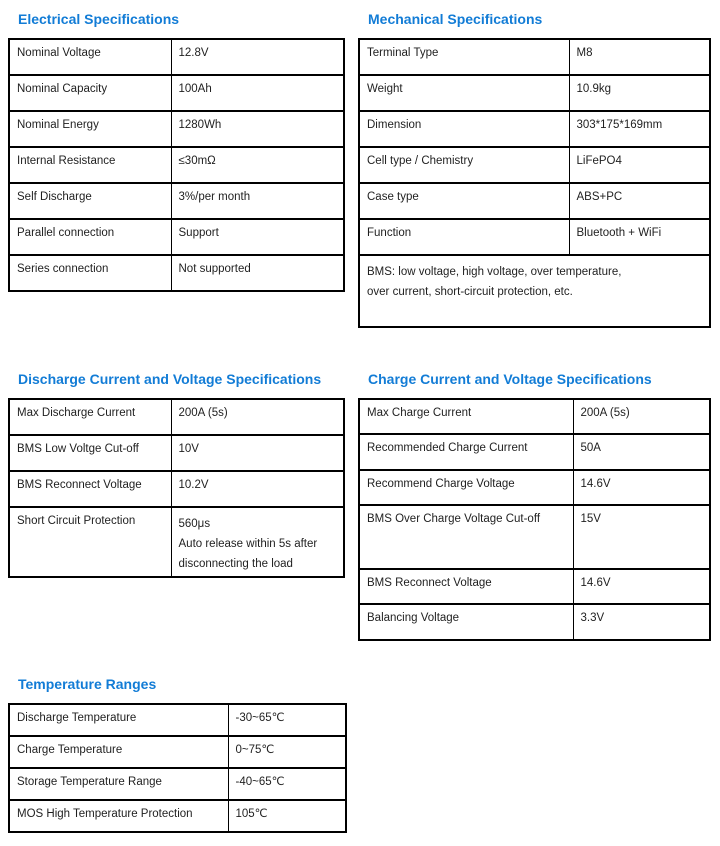  I want to click on spec-value: 15V, so click(641, 537).